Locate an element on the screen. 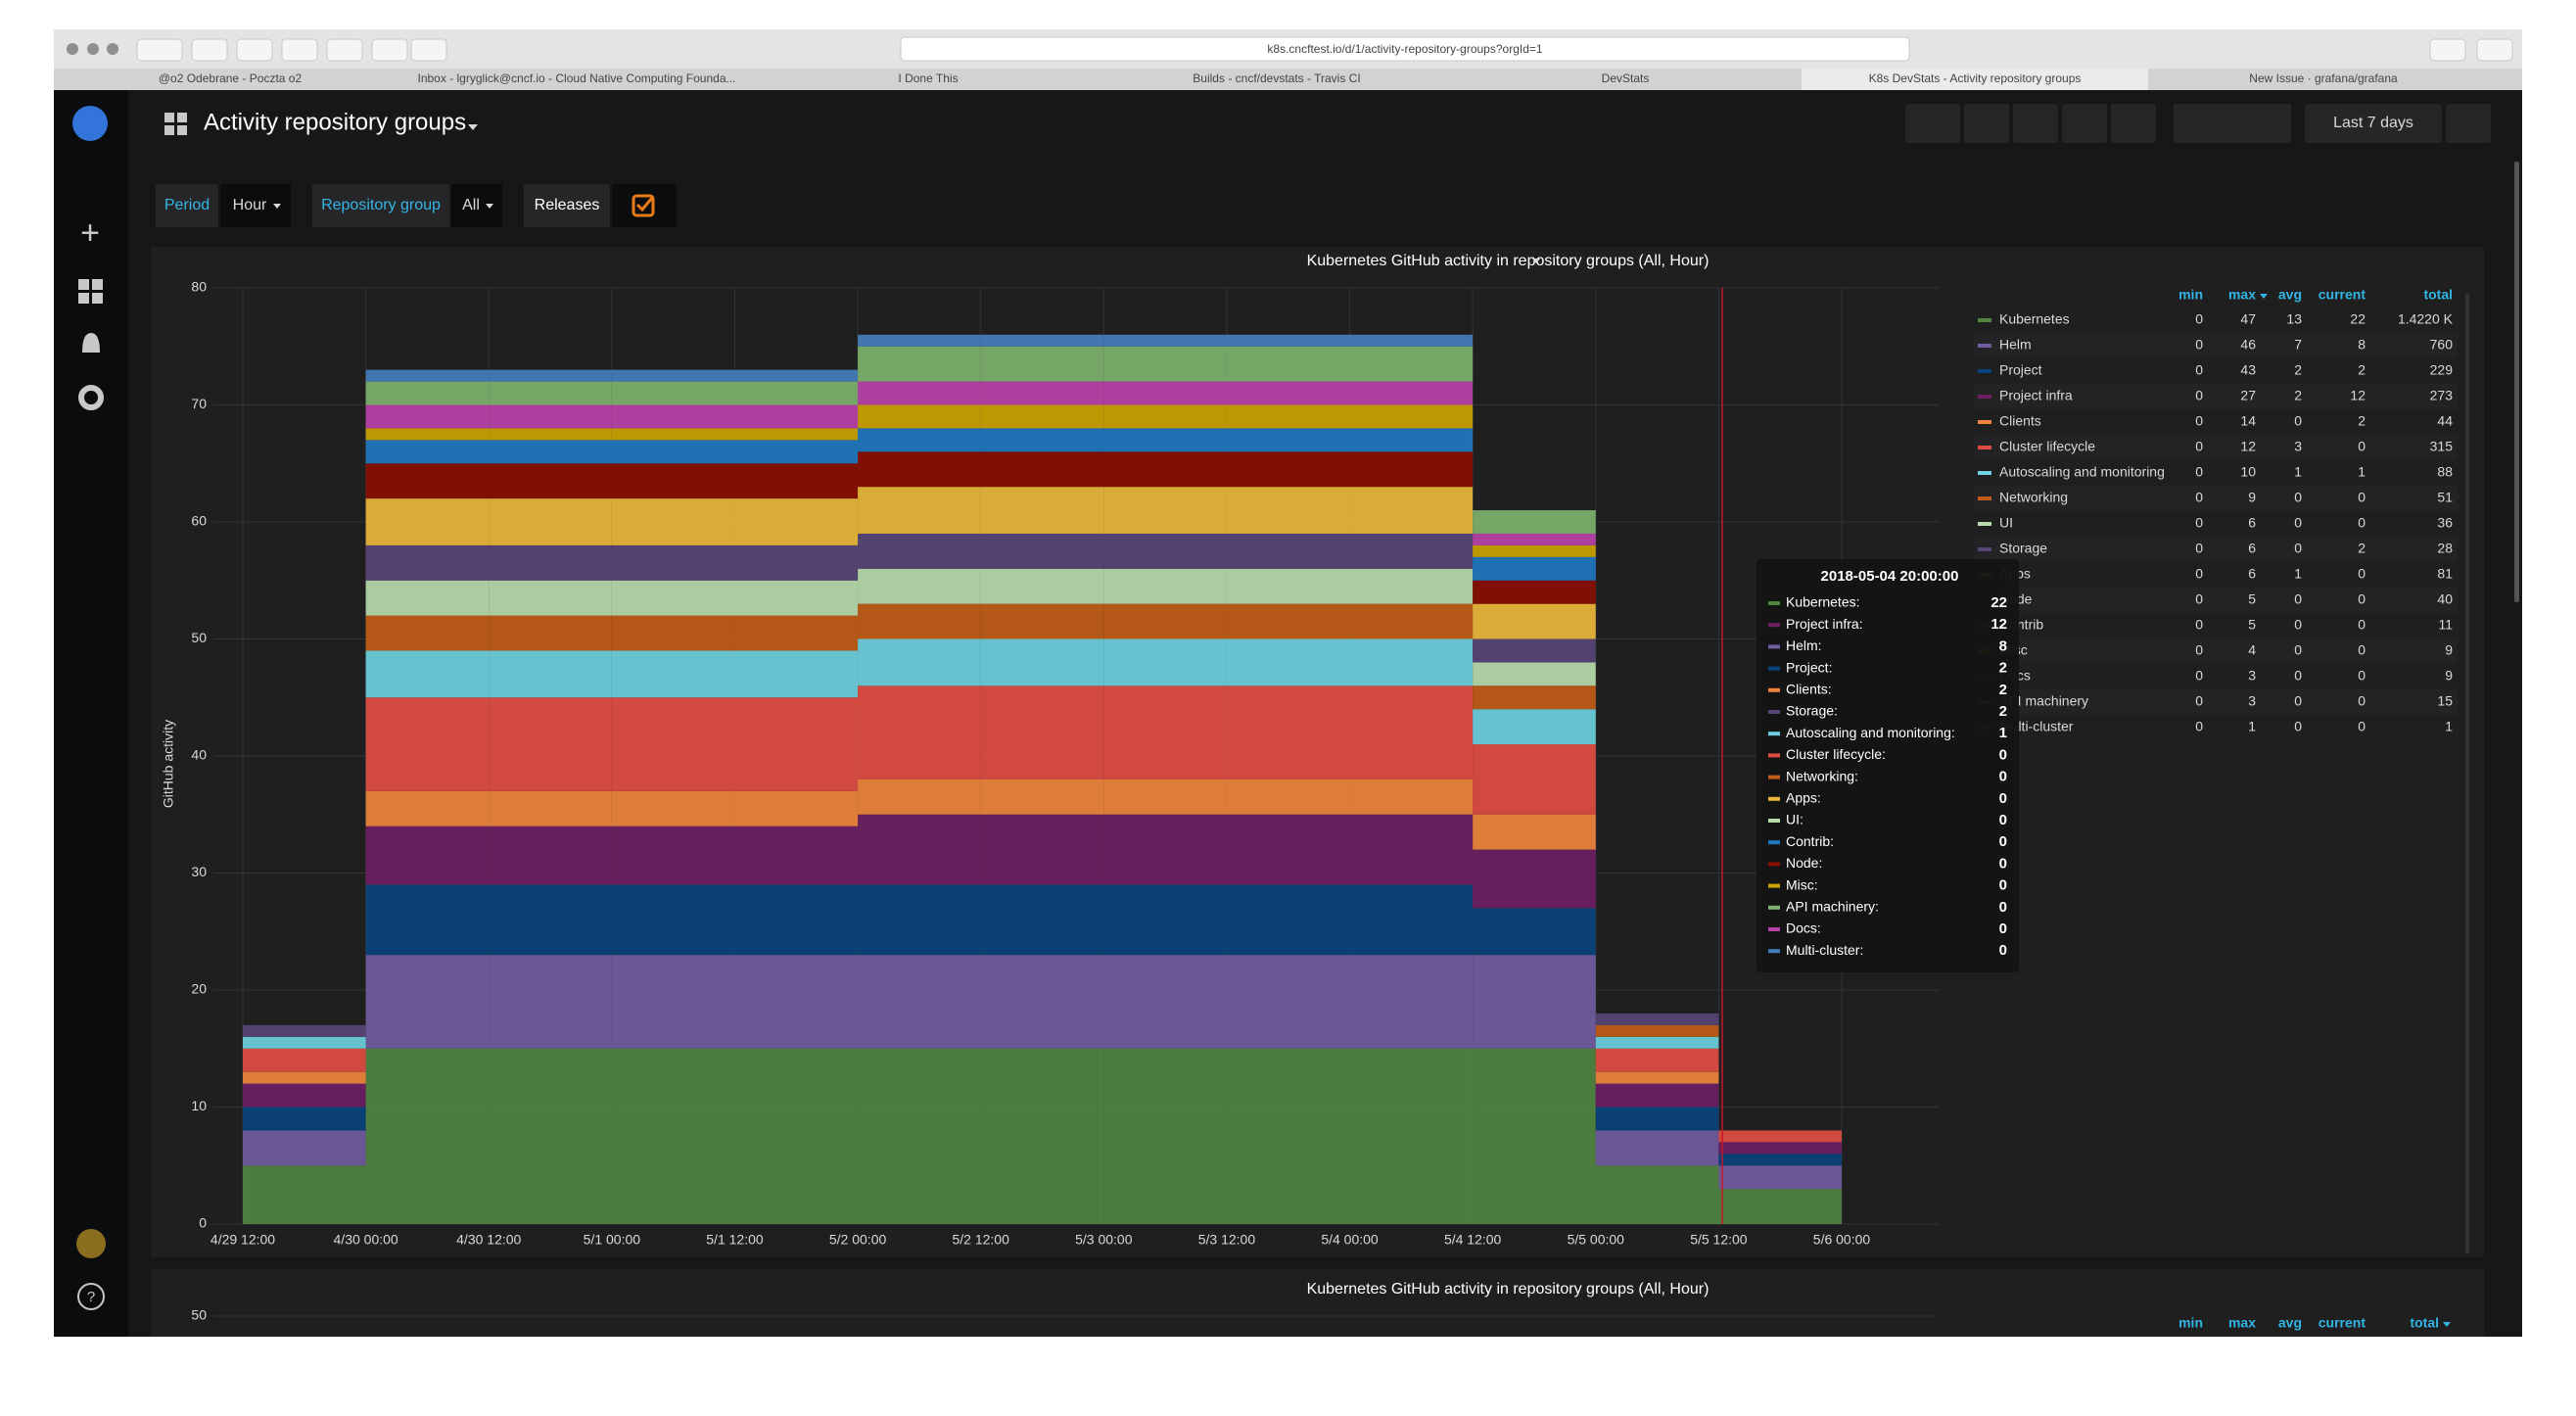 Image resolution: width=2576 pixels, height=1416 pixels. tab-title: I Done This is located at coordinates (928, 78).